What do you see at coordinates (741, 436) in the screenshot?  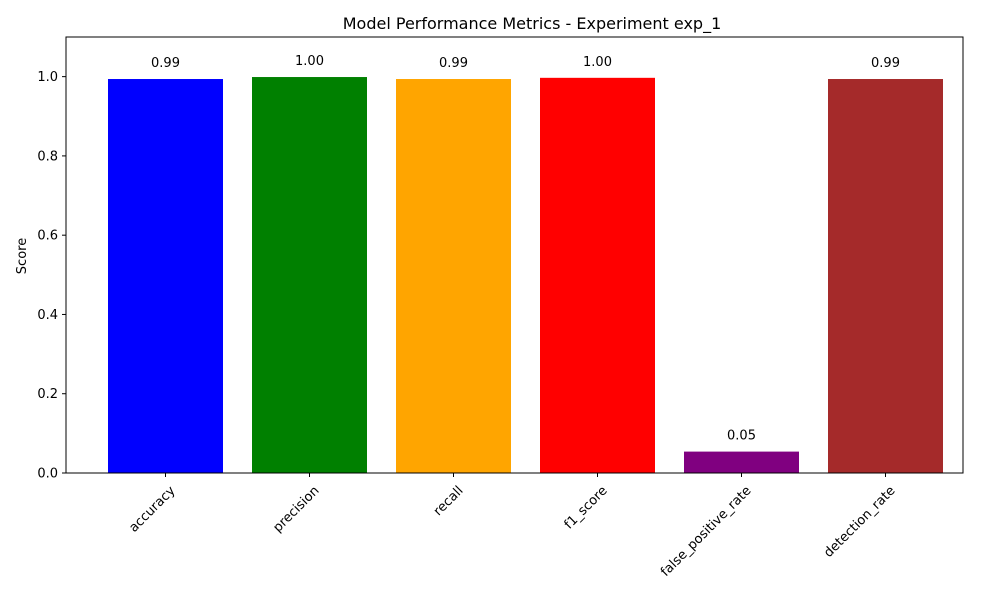 I see `bar-value-label: 0.05` at bounding box center [741, 436].